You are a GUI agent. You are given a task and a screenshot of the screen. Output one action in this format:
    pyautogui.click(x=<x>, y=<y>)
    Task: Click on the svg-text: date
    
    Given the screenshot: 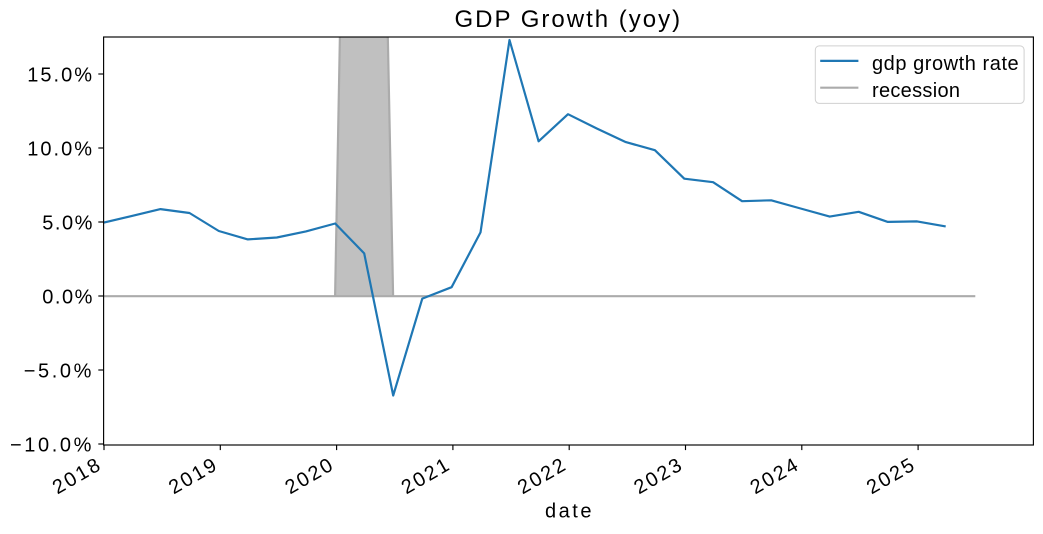 What is the action you would take?
    pyautogui.click(x=569, y=512)
    